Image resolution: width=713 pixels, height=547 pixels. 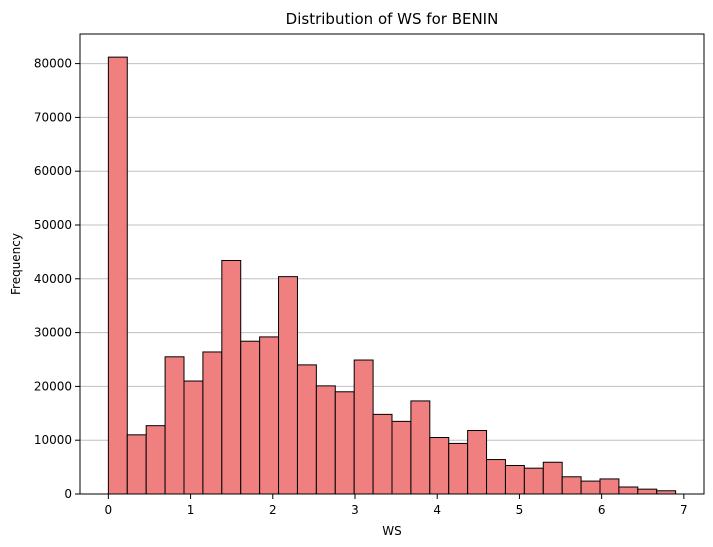 I want to click on x-tick-label: 1, so click(x=191, y=510).